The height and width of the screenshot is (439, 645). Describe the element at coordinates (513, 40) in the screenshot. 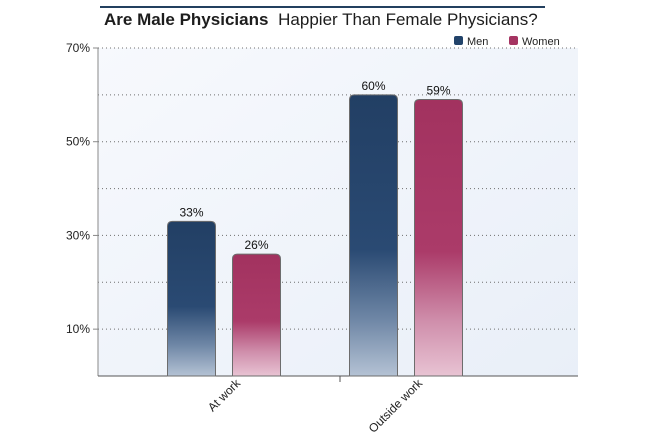

I see `legend-swatch-women` at that location.